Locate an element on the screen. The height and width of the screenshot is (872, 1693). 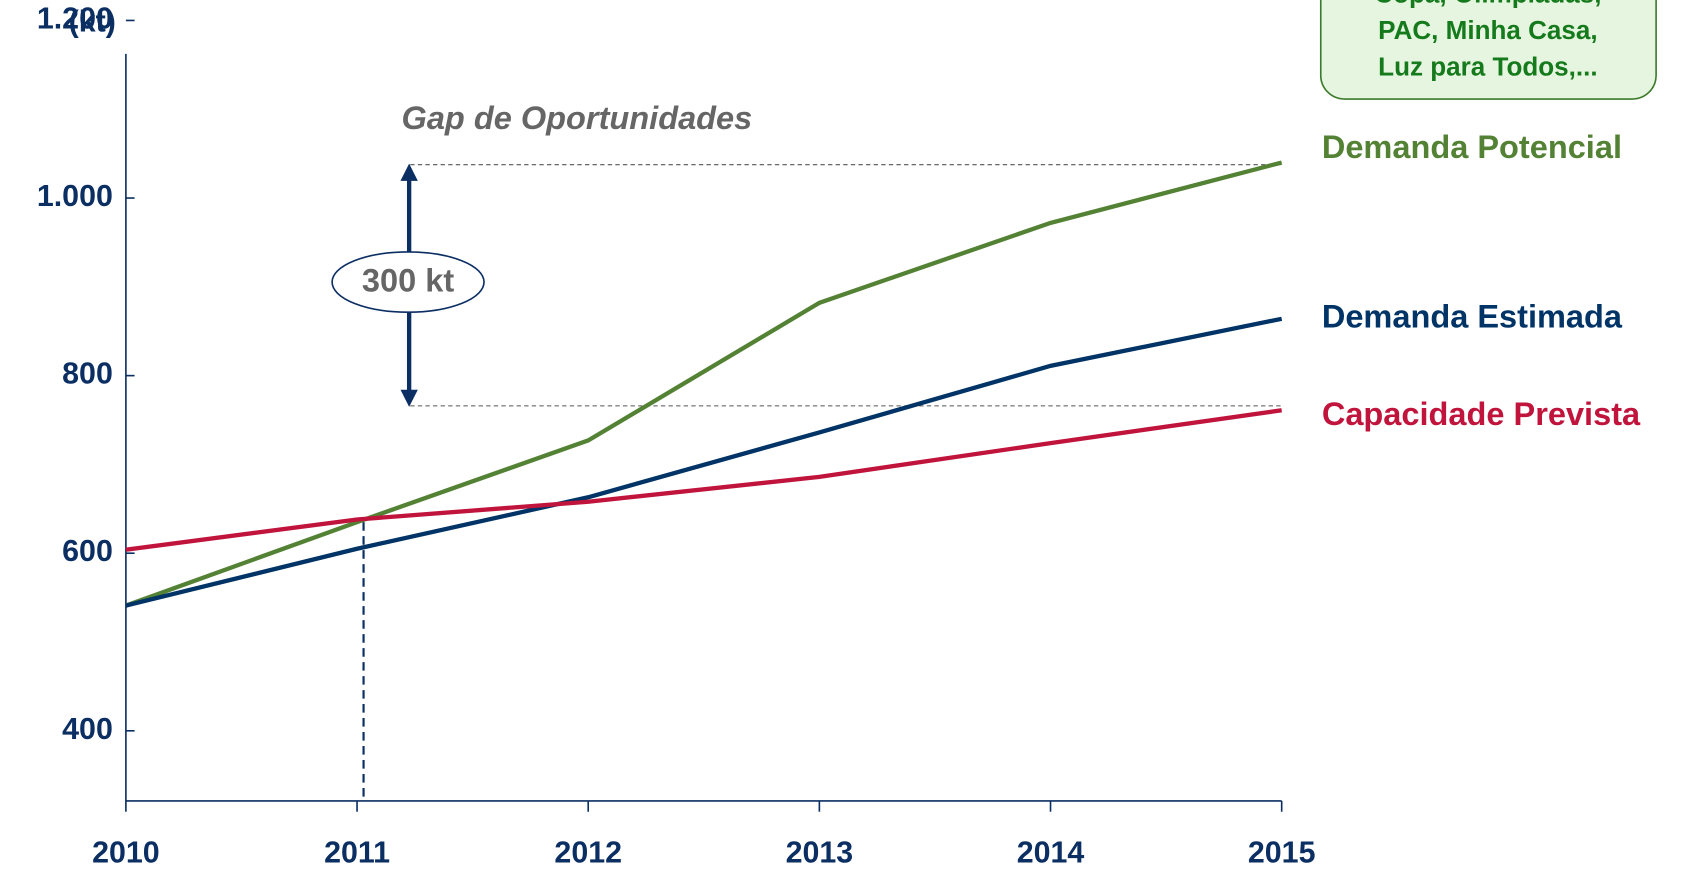
y-tick-label: 800 is located at coordinates (87, 374).